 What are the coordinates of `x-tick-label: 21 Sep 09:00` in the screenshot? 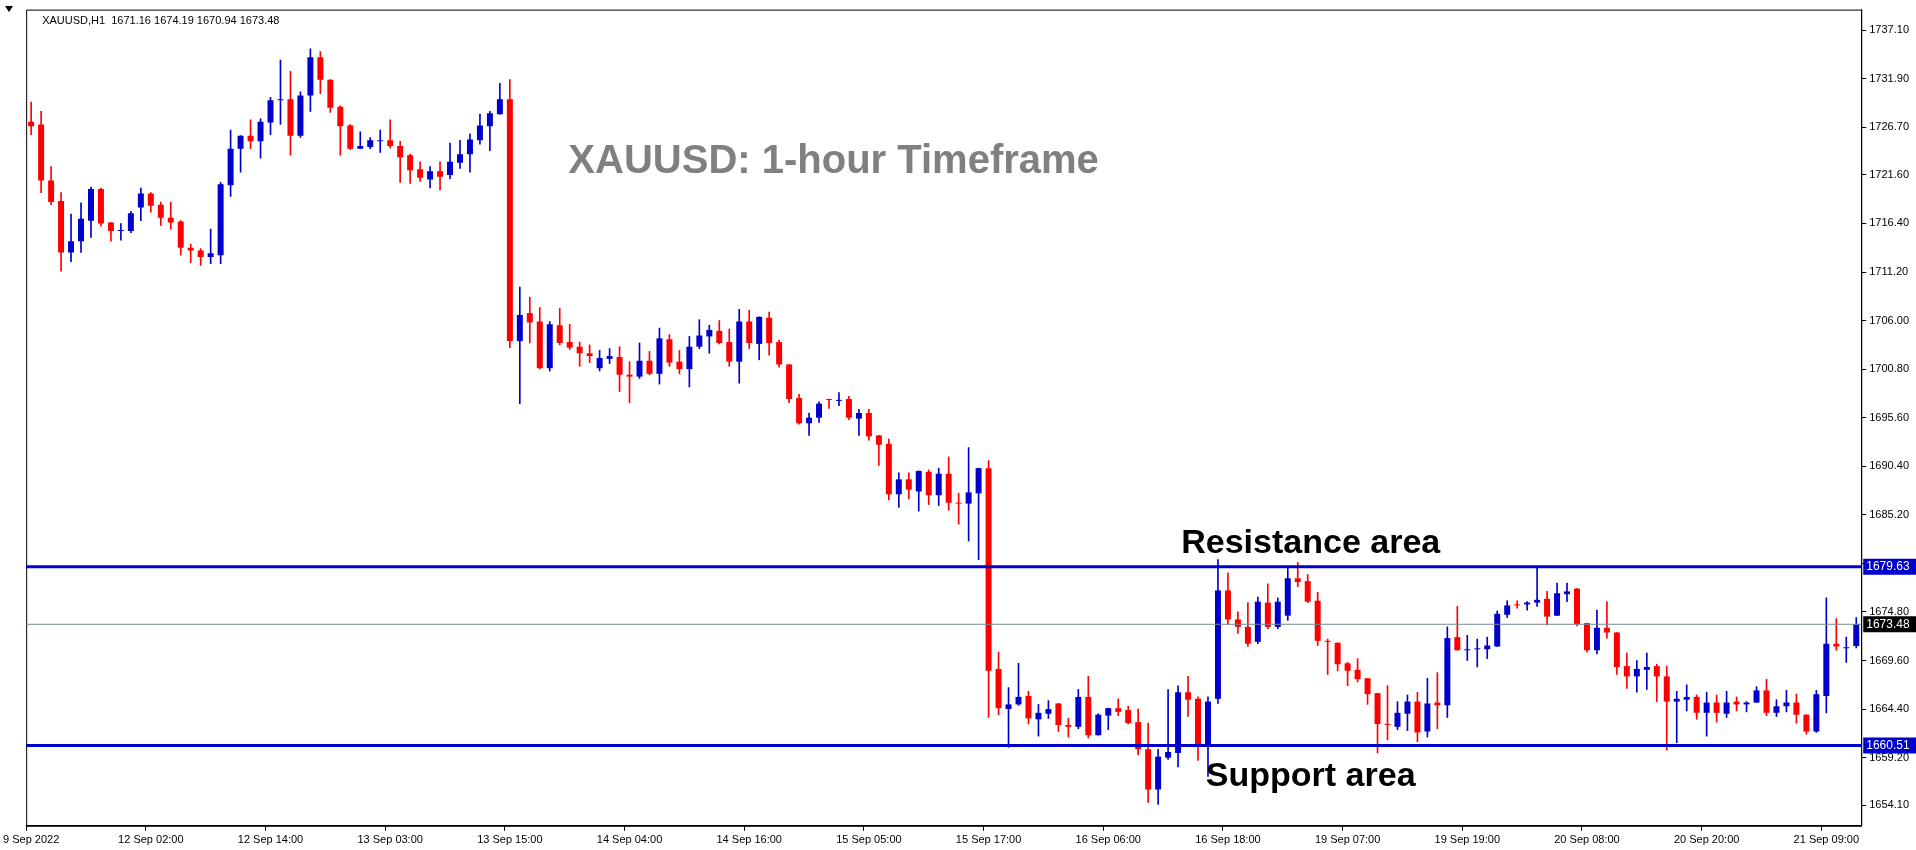 It's located at (1826, 839).